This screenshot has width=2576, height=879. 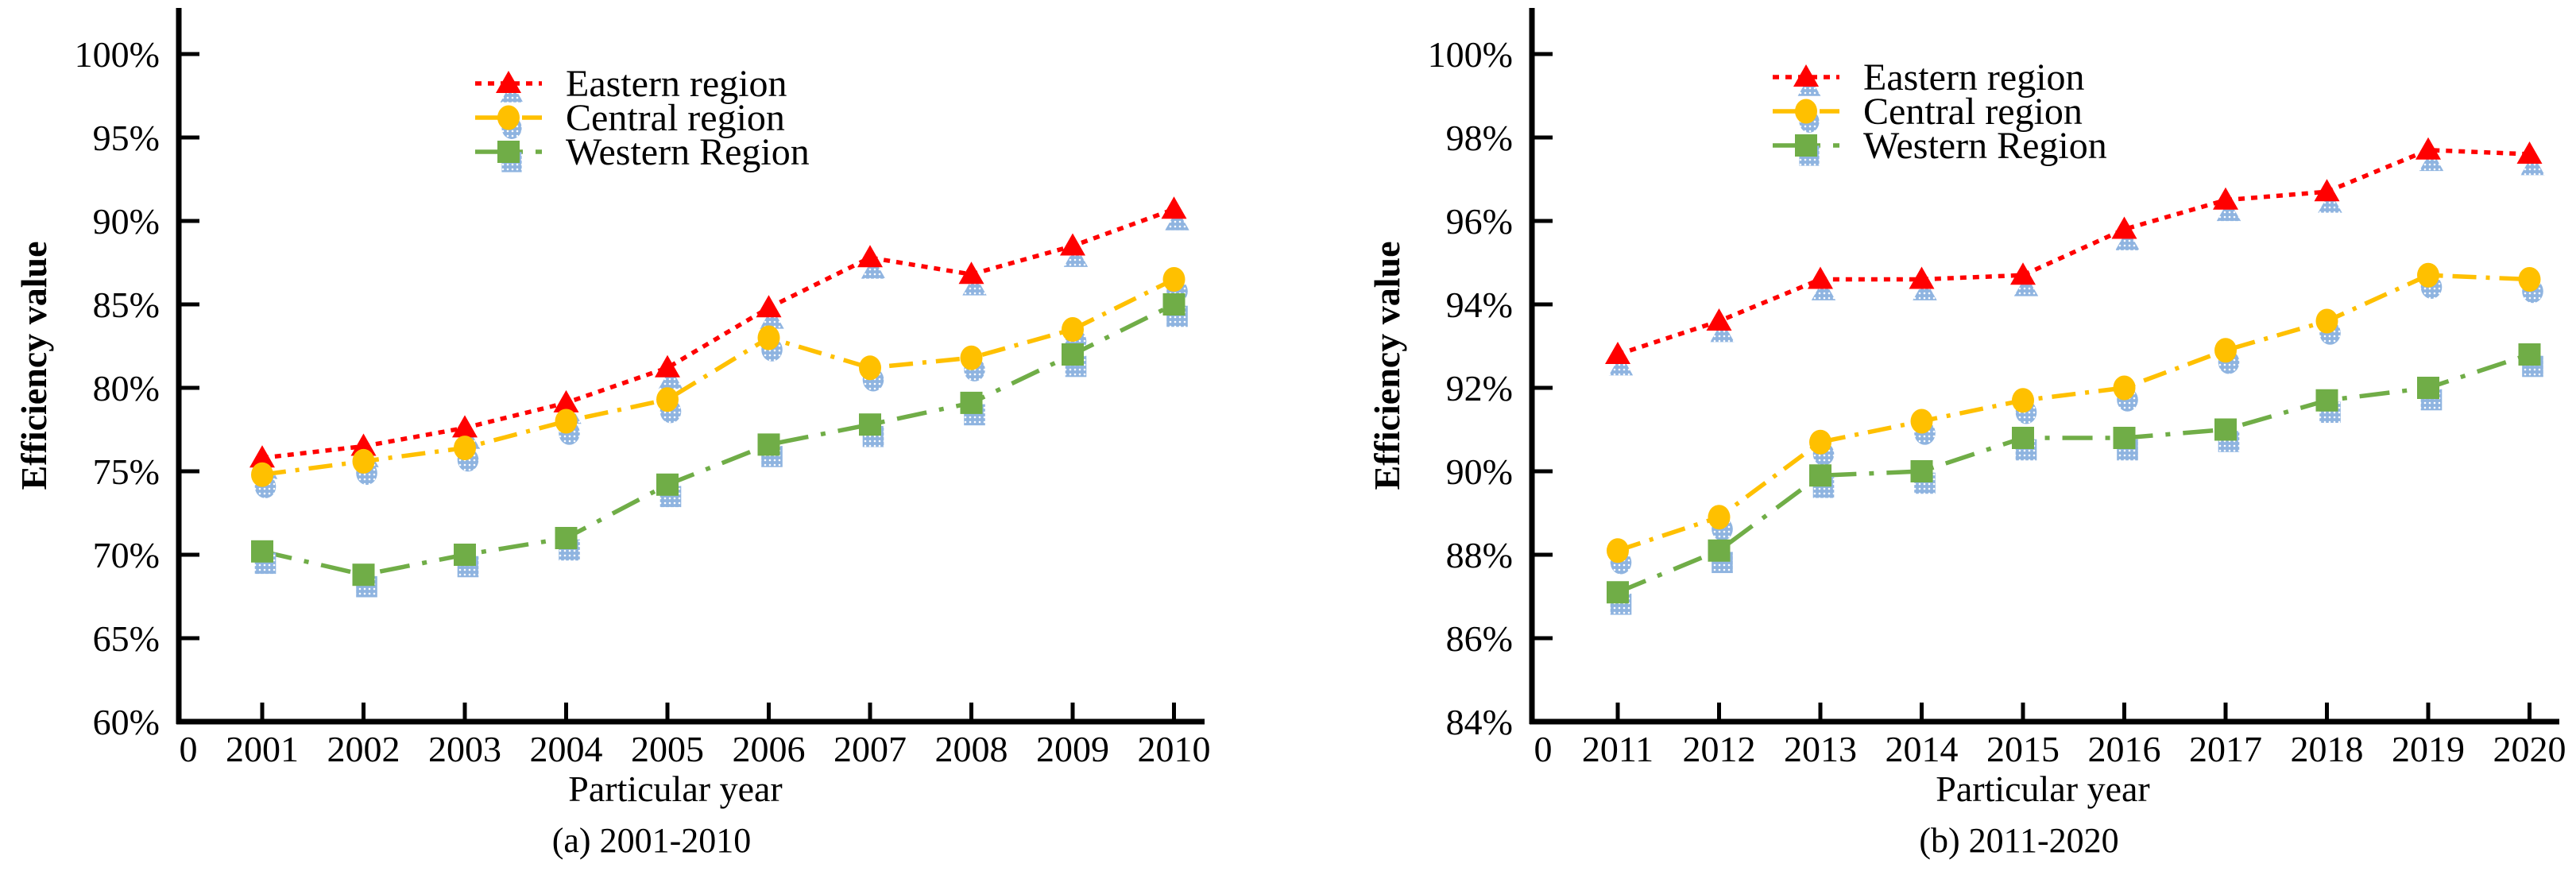 What do you see at coordinates (1479, 221) in the screenshot?
I see `y-tick-label: 96%` at bounding box center [1479, 221].